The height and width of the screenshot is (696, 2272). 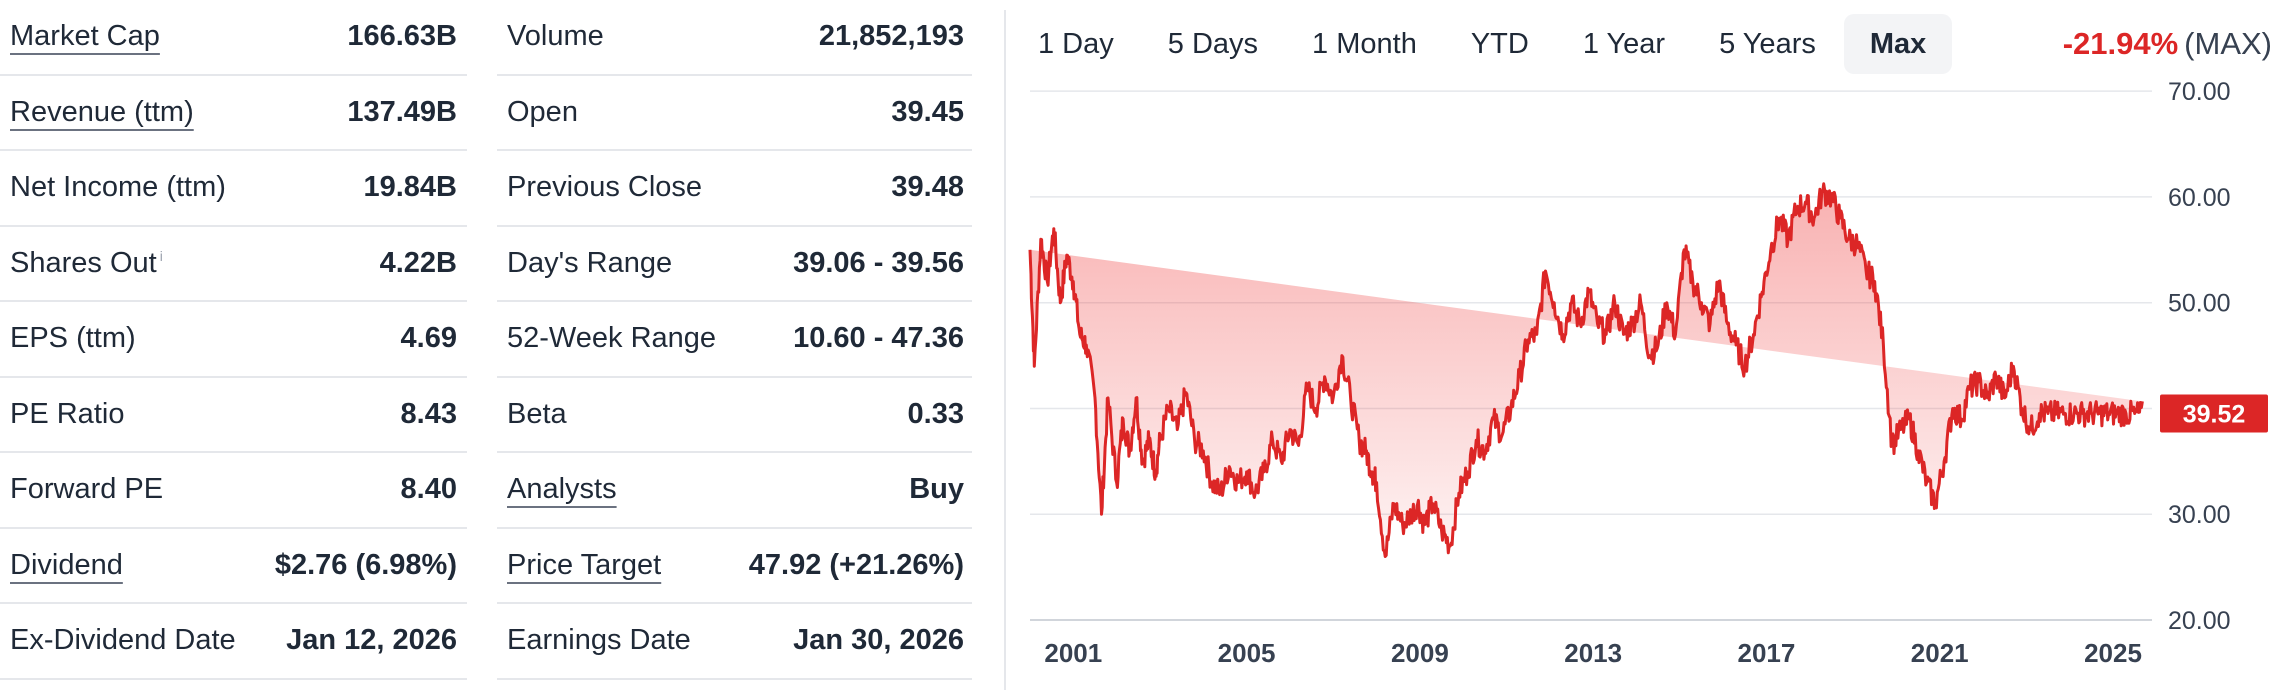 I want to click on stat-label: PE Ratio, so click(x=62, y=414).